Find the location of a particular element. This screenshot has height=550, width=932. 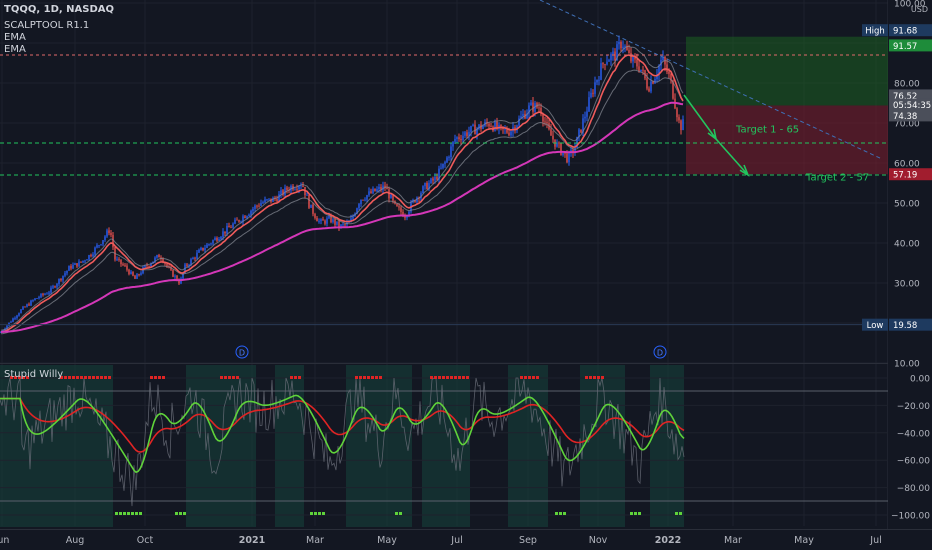

indicator-scalptool-label: SCALPTOOL R1.1 is located at coordinates (47, 25).